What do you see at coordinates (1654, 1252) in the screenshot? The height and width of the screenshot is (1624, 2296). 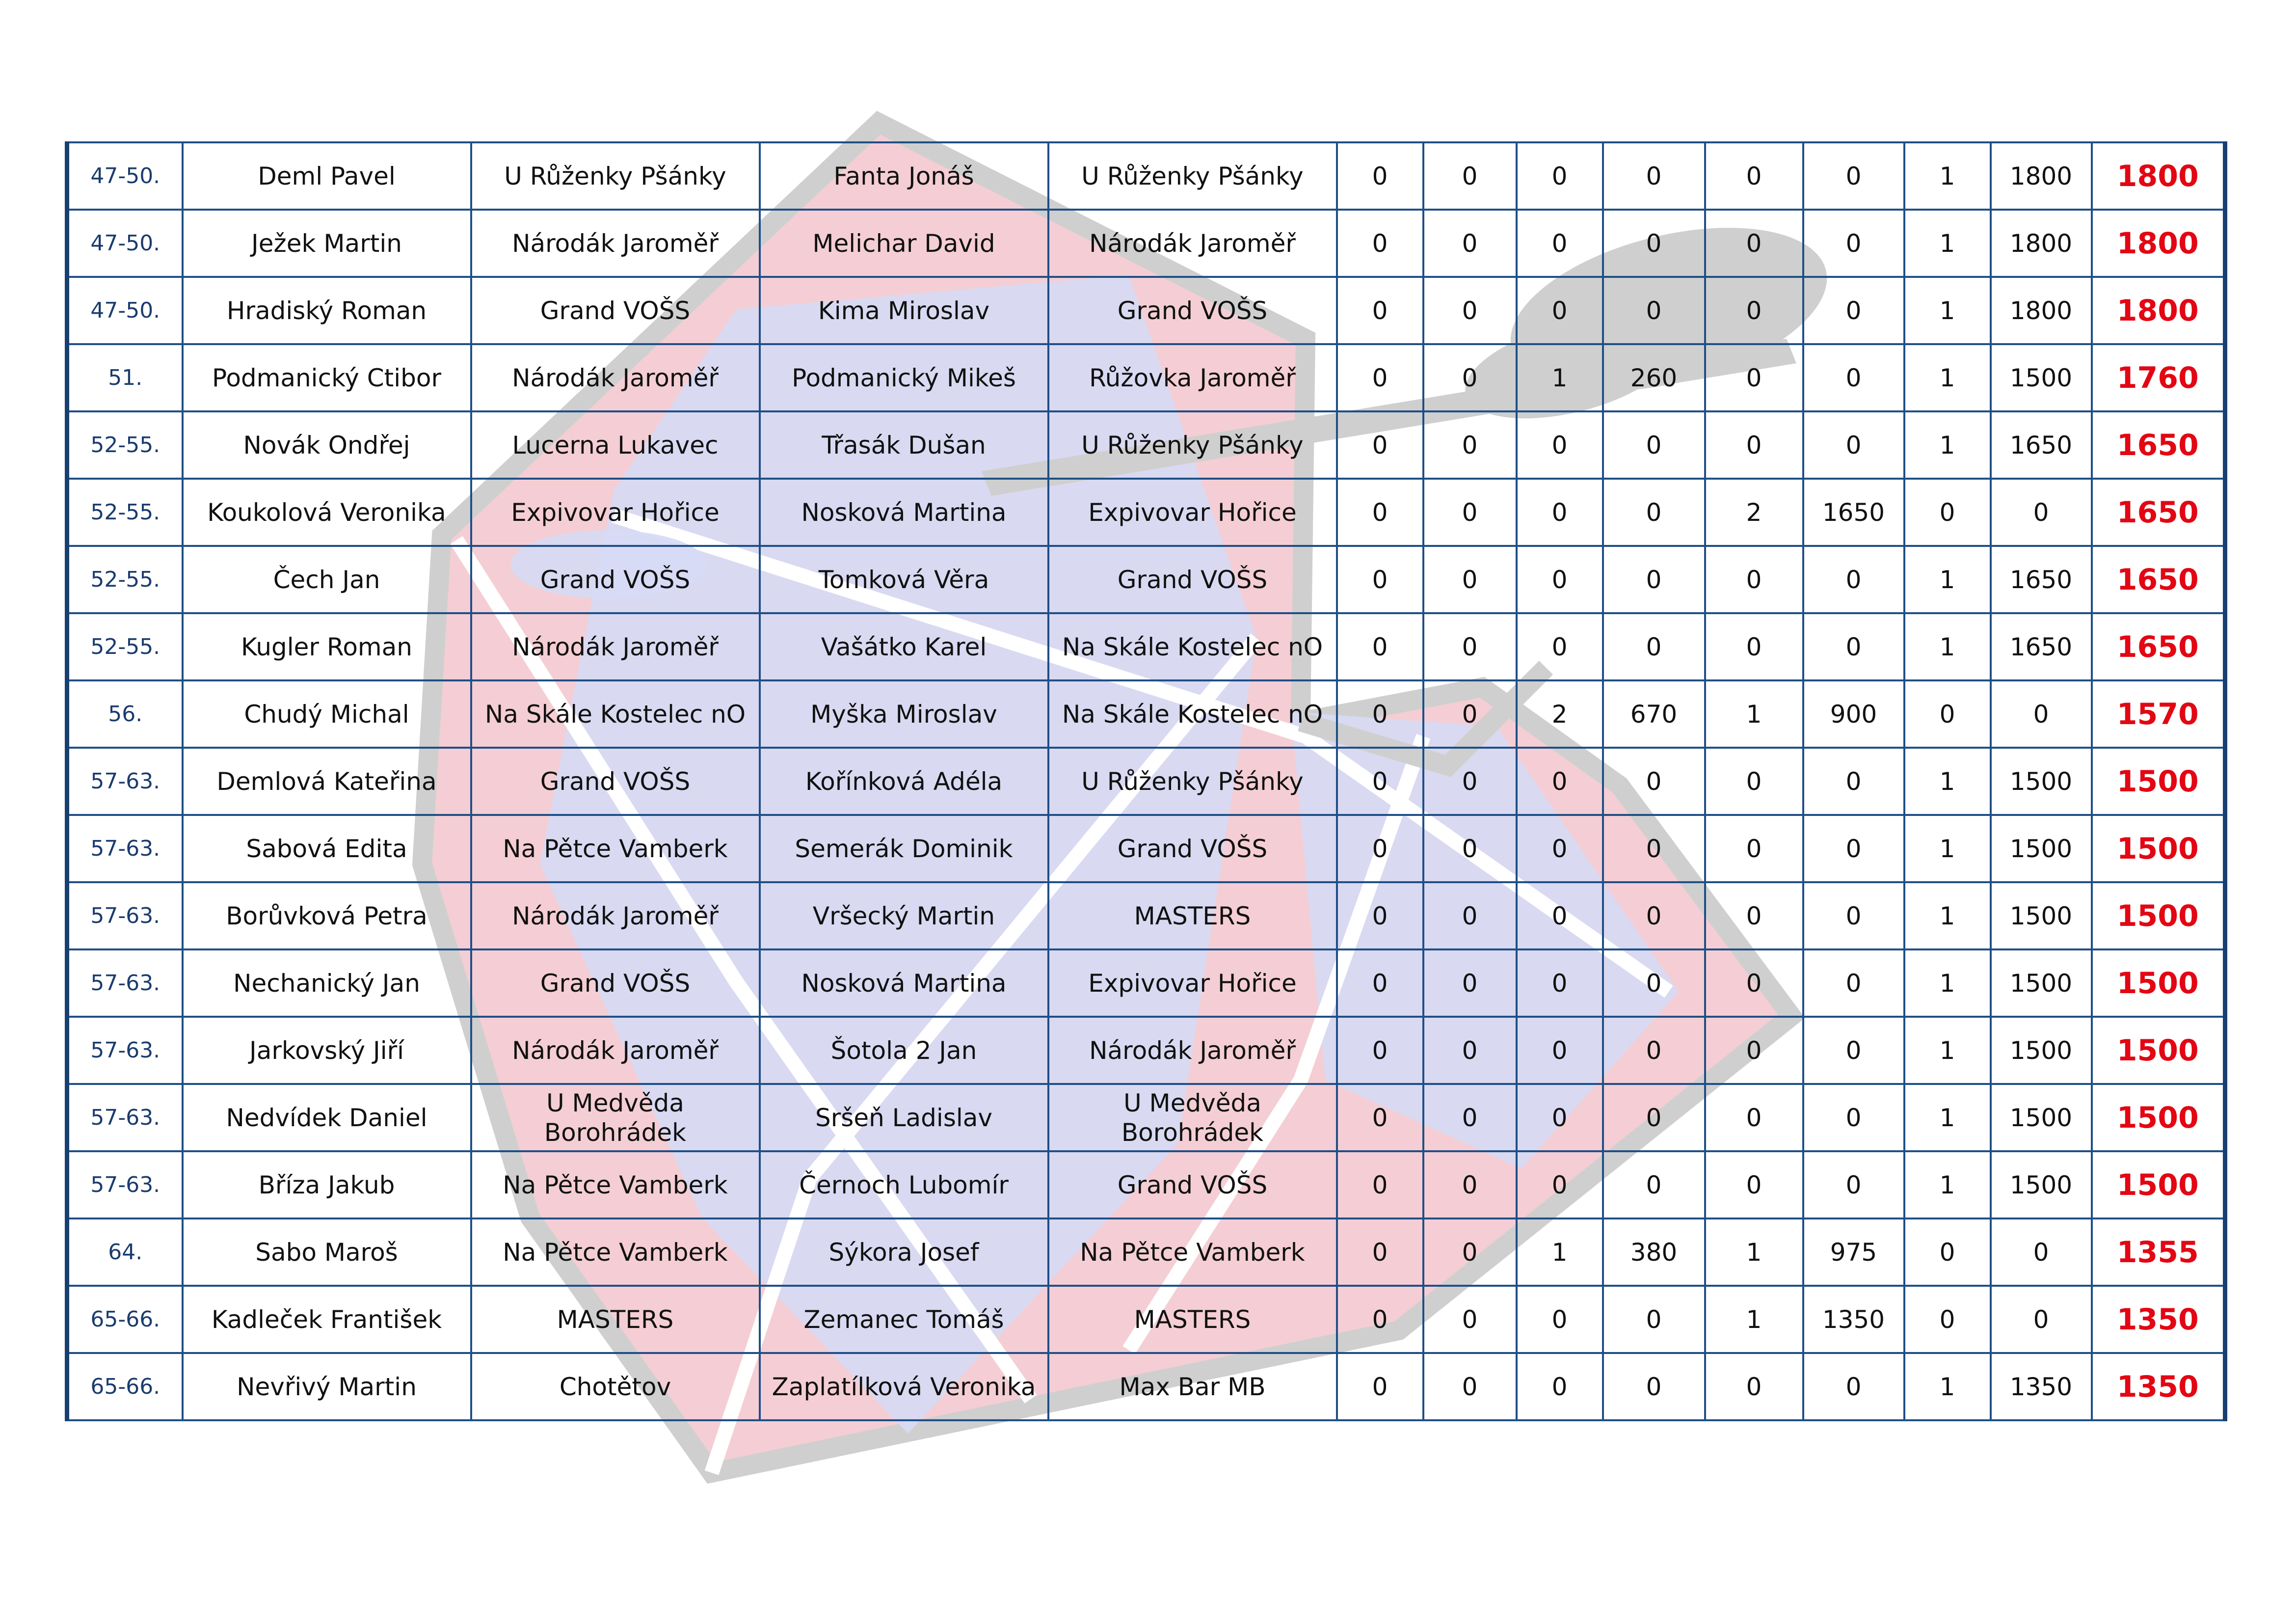 I see `score-col-4-cell: 380` at bounding box center [1654, 1252].